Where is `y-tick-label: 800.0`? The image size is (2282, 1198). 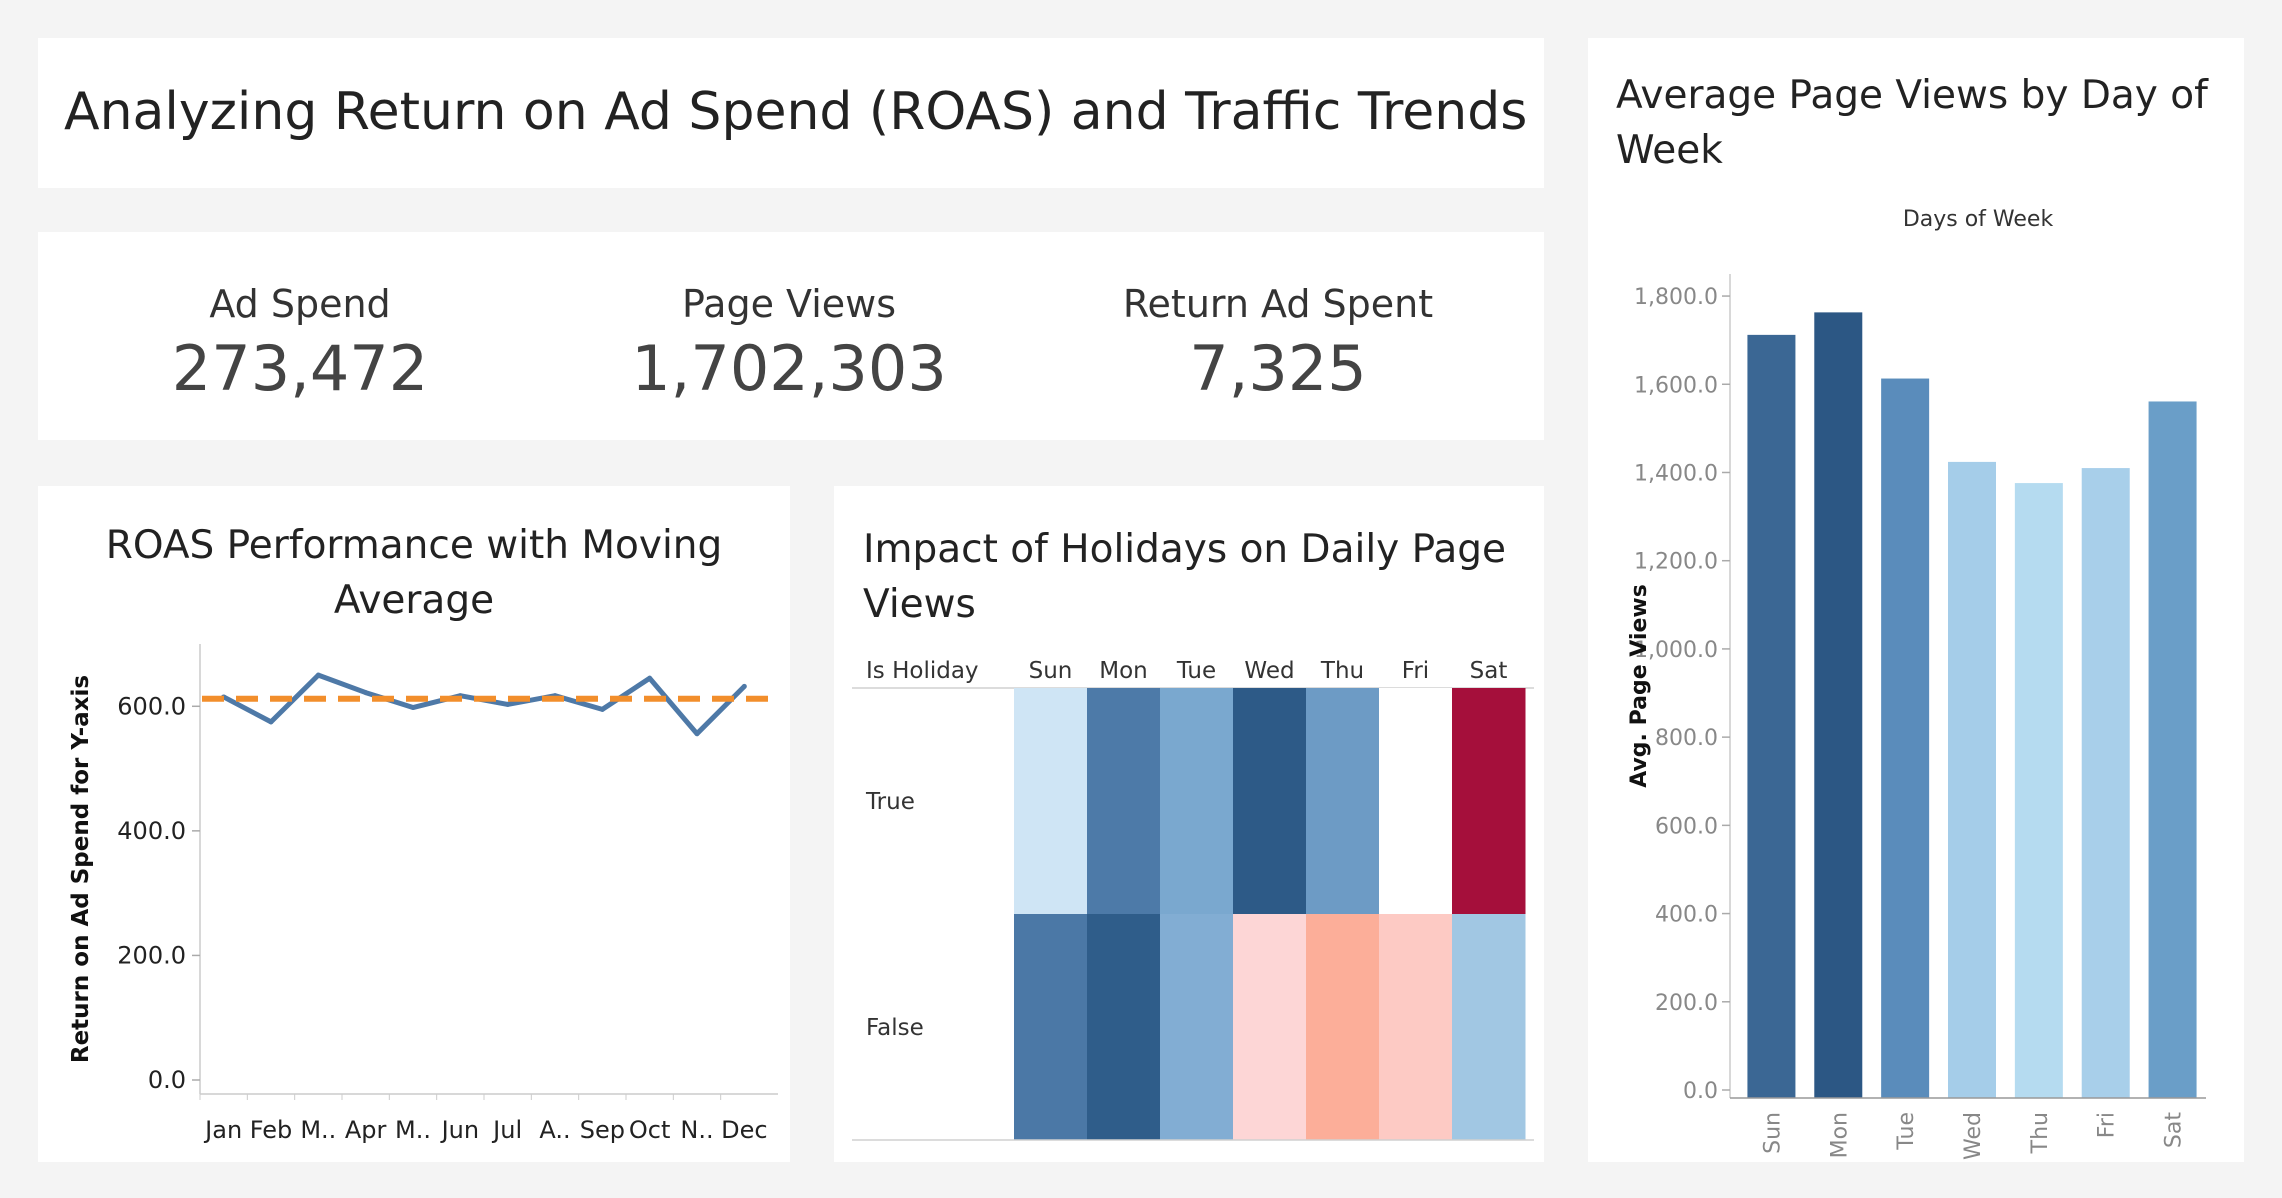
y-tick-label: 800.0 is located at coordinates (1686, 738).